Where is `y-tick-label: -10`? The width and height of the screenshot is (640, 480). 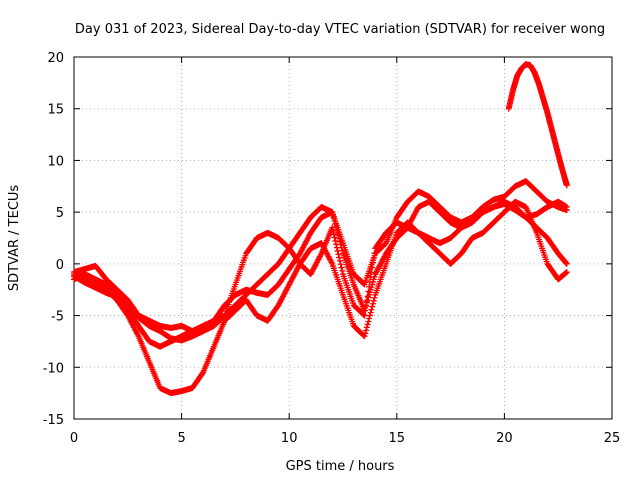
y-tick-label: -10 is located at coordinates (53, 368).